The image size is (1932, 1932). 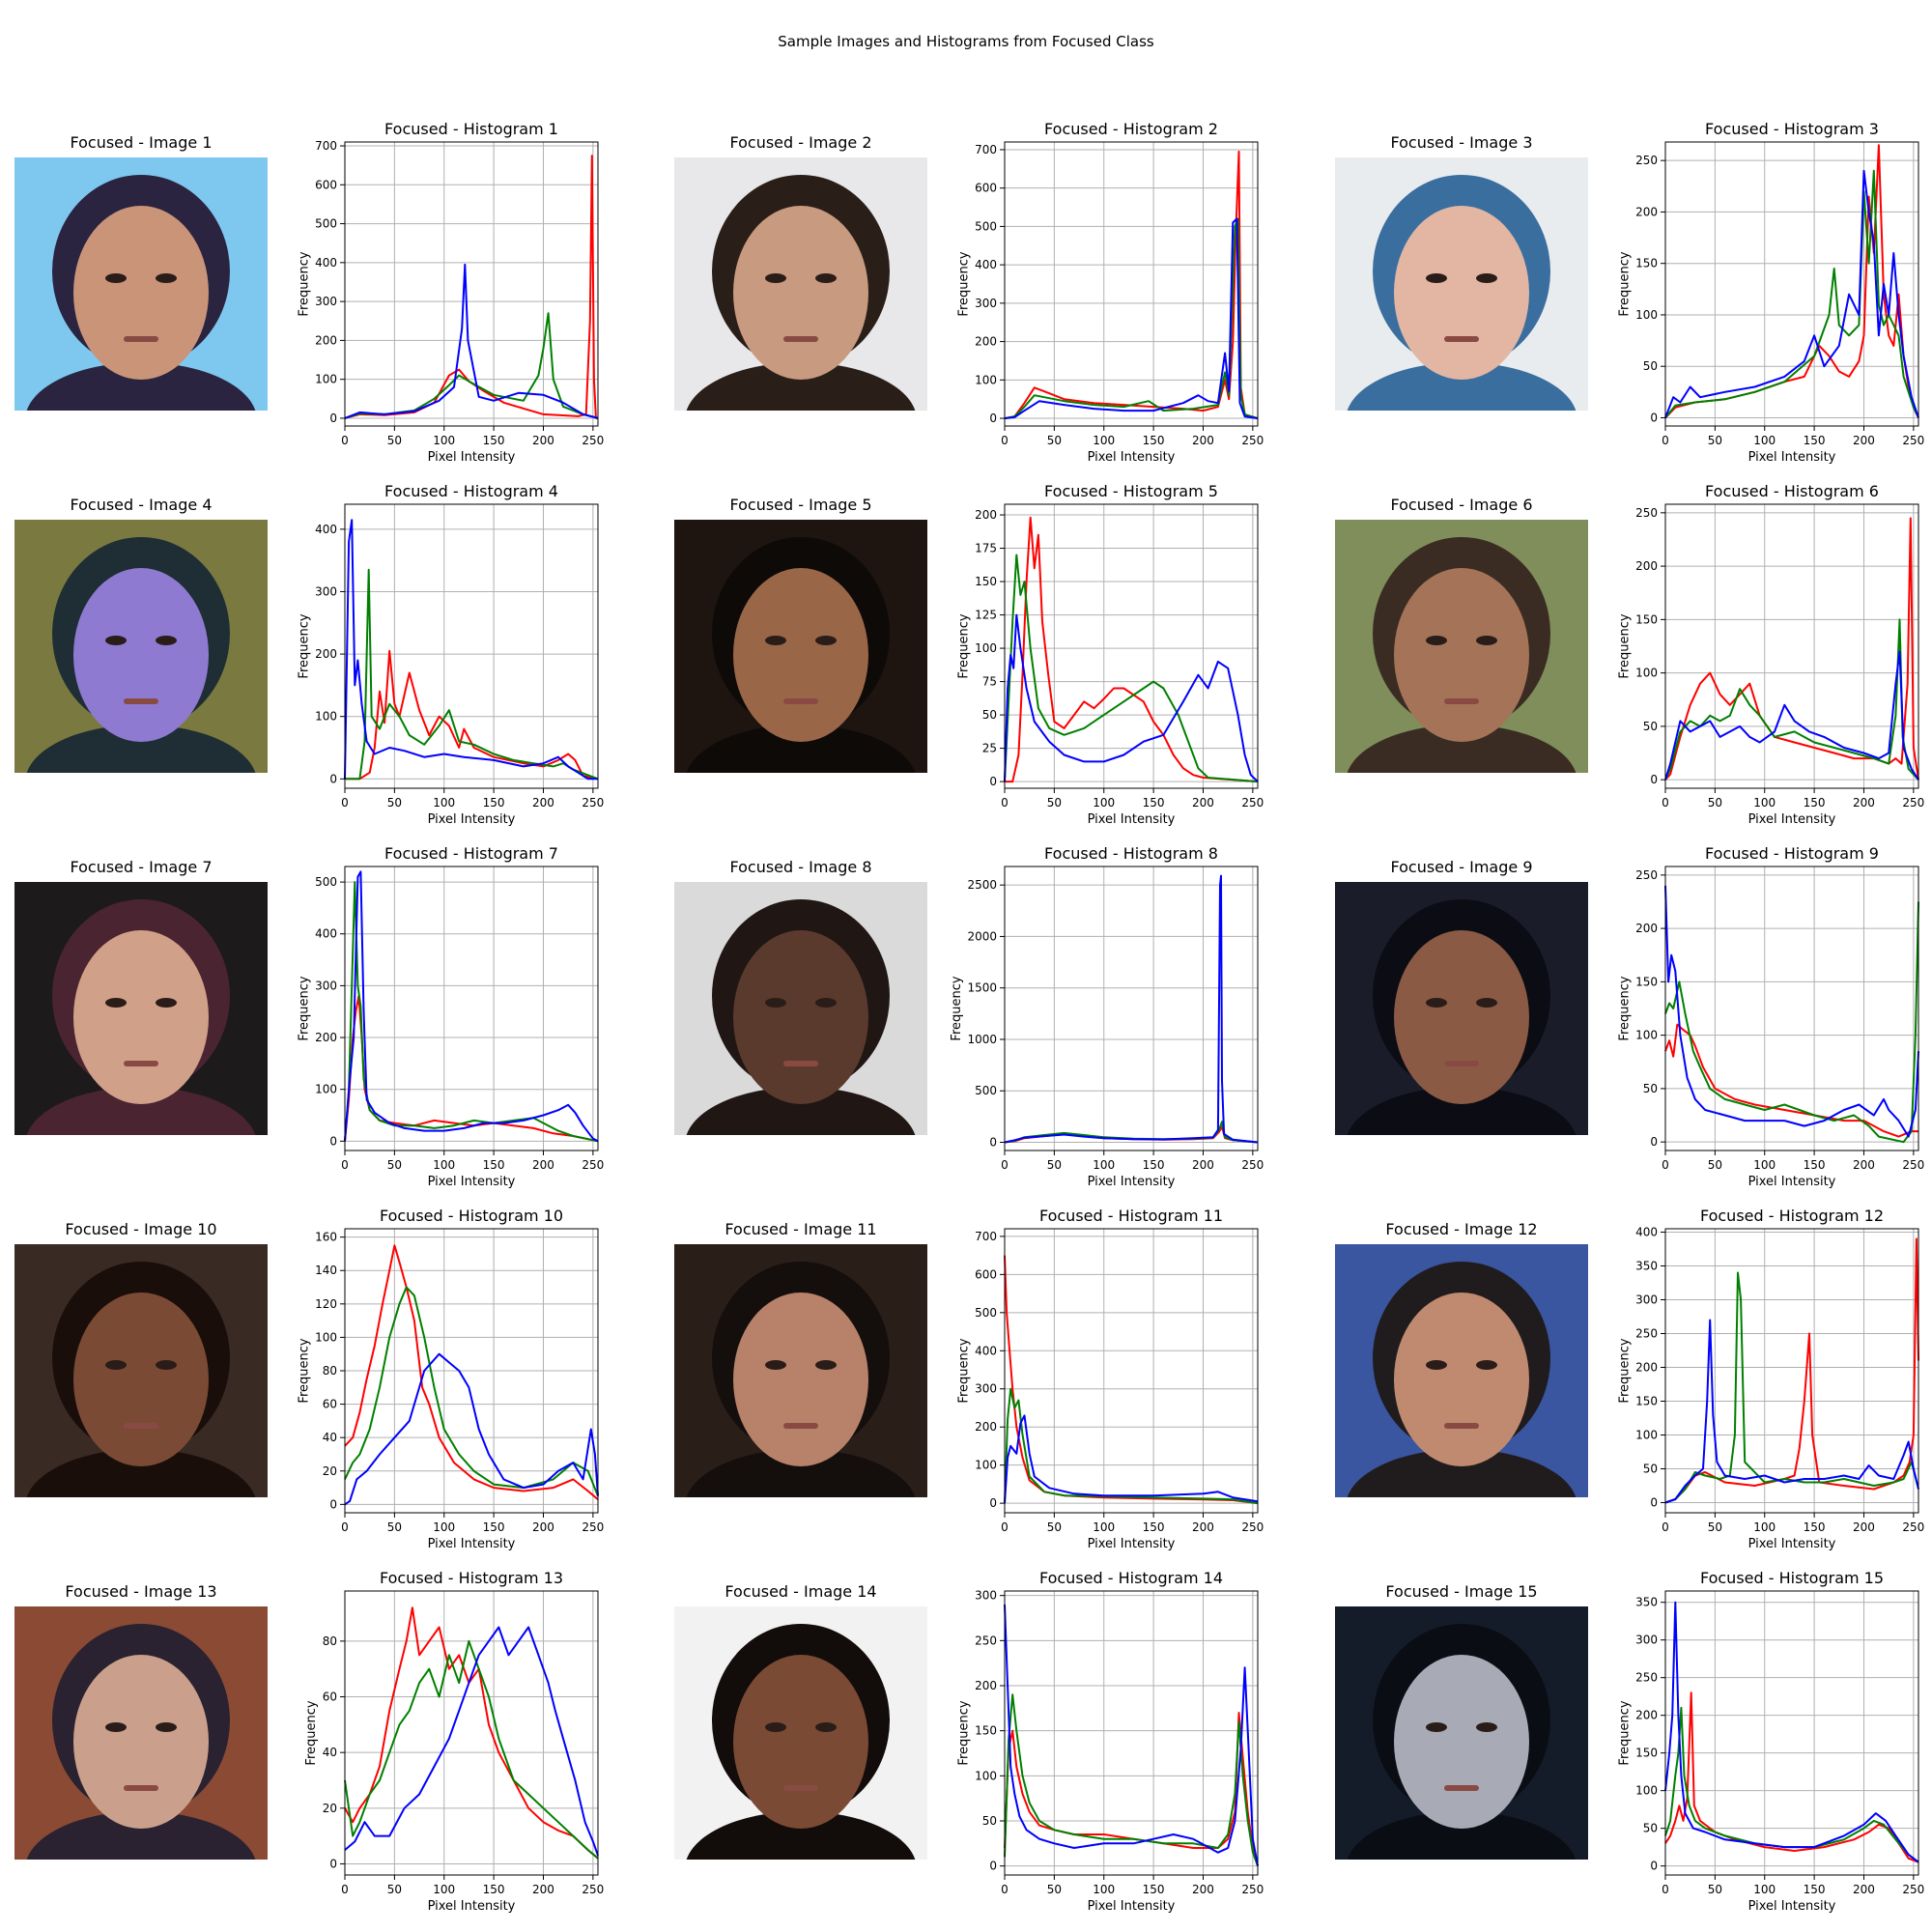 I want to click on y-tick-label: 80, so click(x=330, y=1641).